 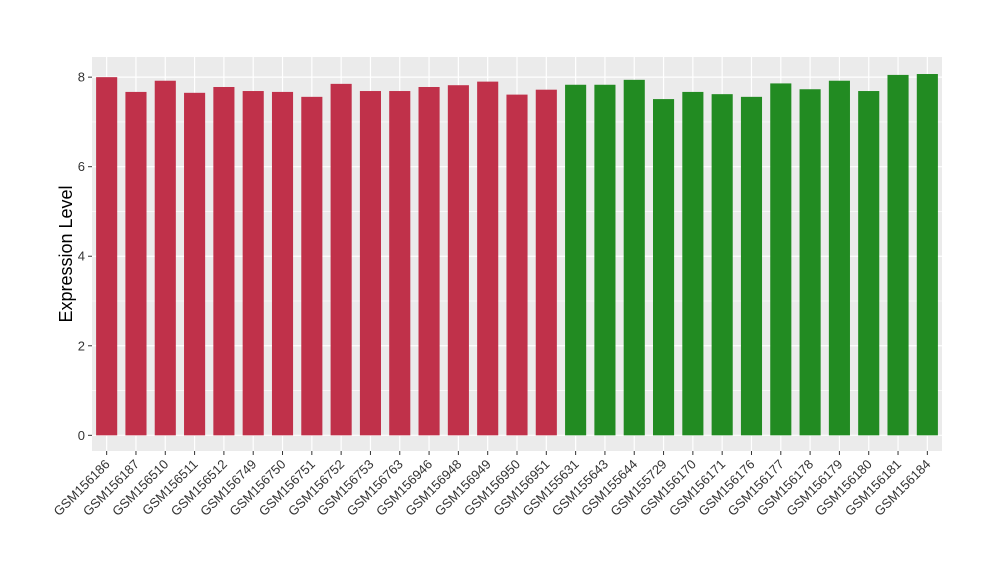 What do you see at coordinates (194, 264) in the screenshot?
I see `bar-GSM156511` at bounding box center [194, 264].